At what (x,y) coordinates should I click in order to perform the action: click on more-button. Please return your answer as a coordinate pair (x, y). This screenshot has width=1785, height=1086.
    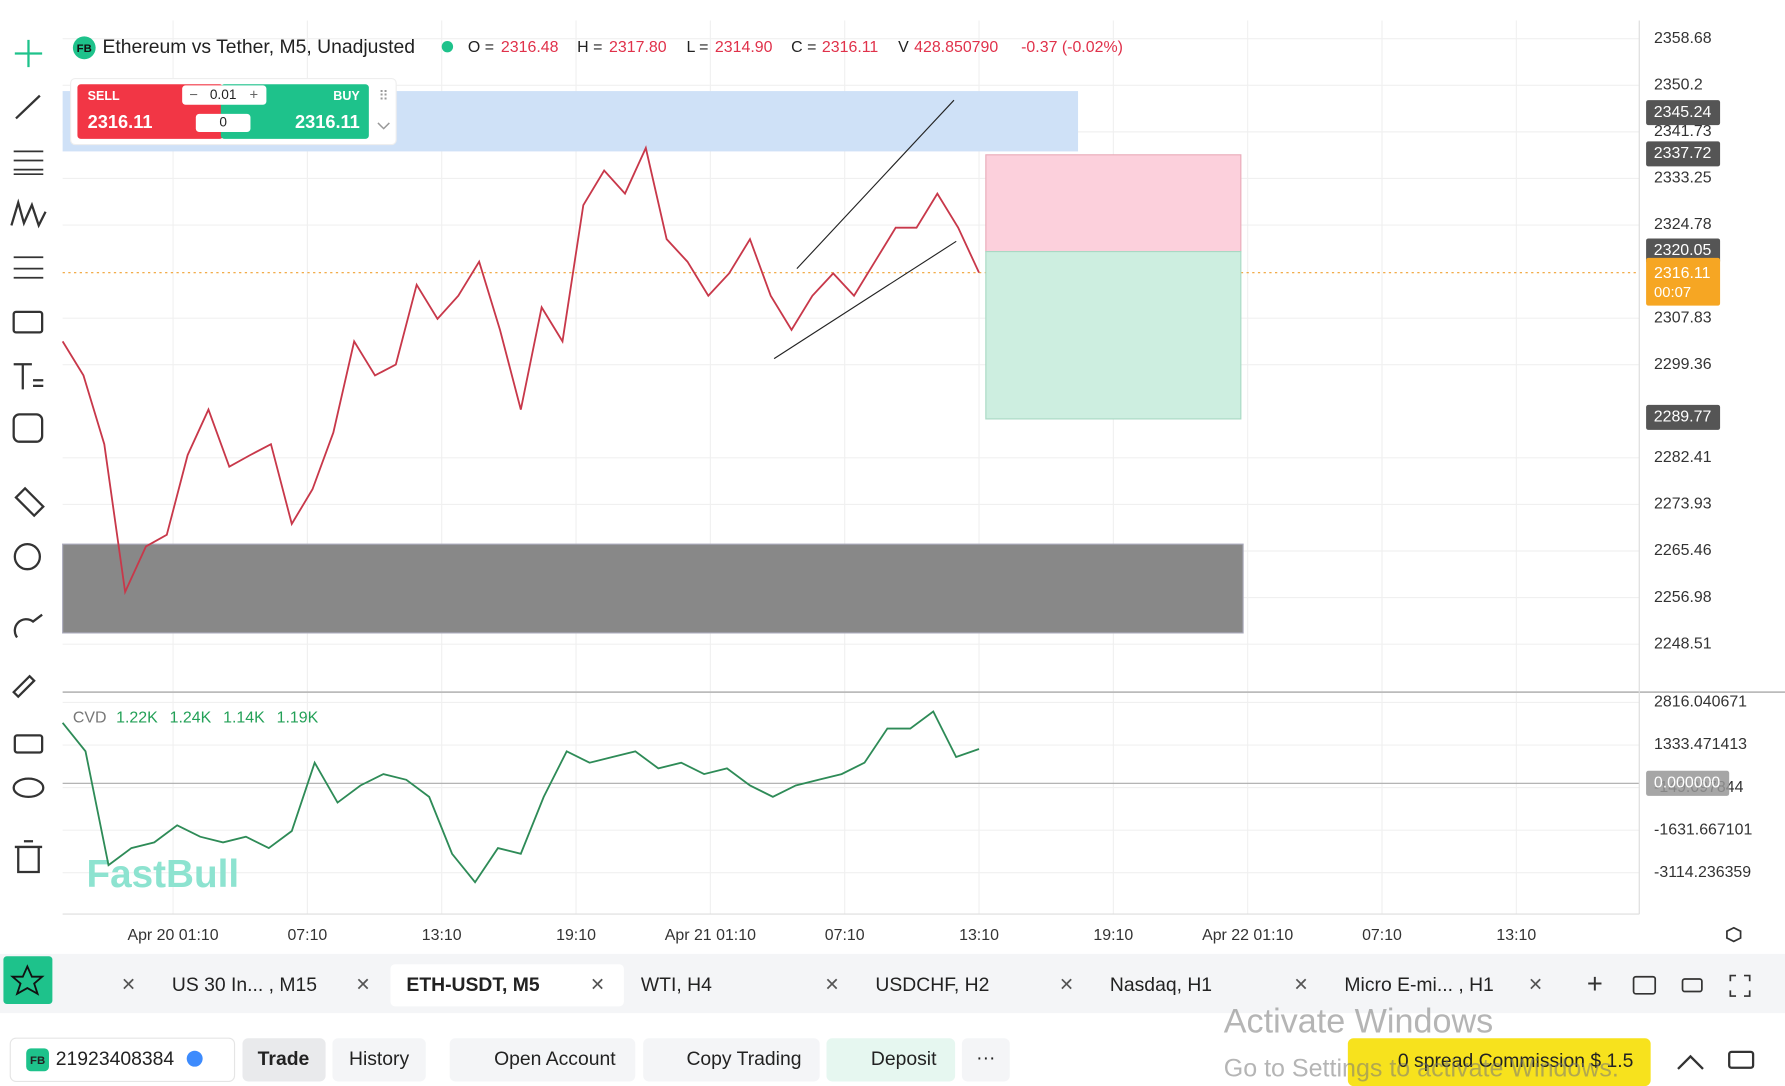
    Looking at the image, I should click on (985, 1060).